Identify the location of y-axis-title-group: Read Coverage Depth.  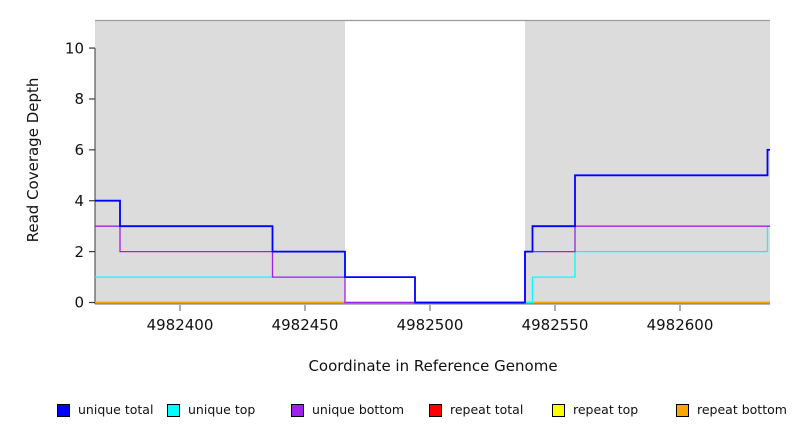
(33, 160).